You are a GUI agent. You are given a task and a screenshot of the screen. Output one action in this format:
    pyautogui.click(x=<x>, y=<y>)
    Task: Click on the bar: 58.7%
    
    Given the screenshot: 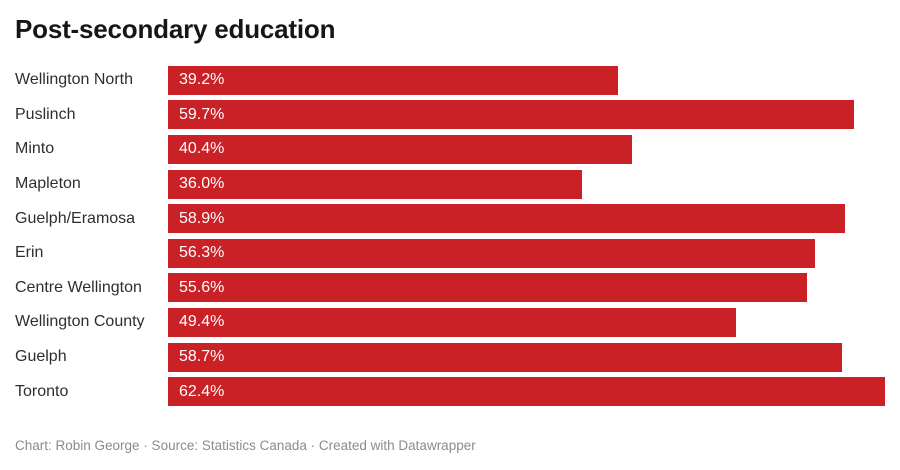 What is the action you would take?
    pyautogui.click(x=505, y=357)
    